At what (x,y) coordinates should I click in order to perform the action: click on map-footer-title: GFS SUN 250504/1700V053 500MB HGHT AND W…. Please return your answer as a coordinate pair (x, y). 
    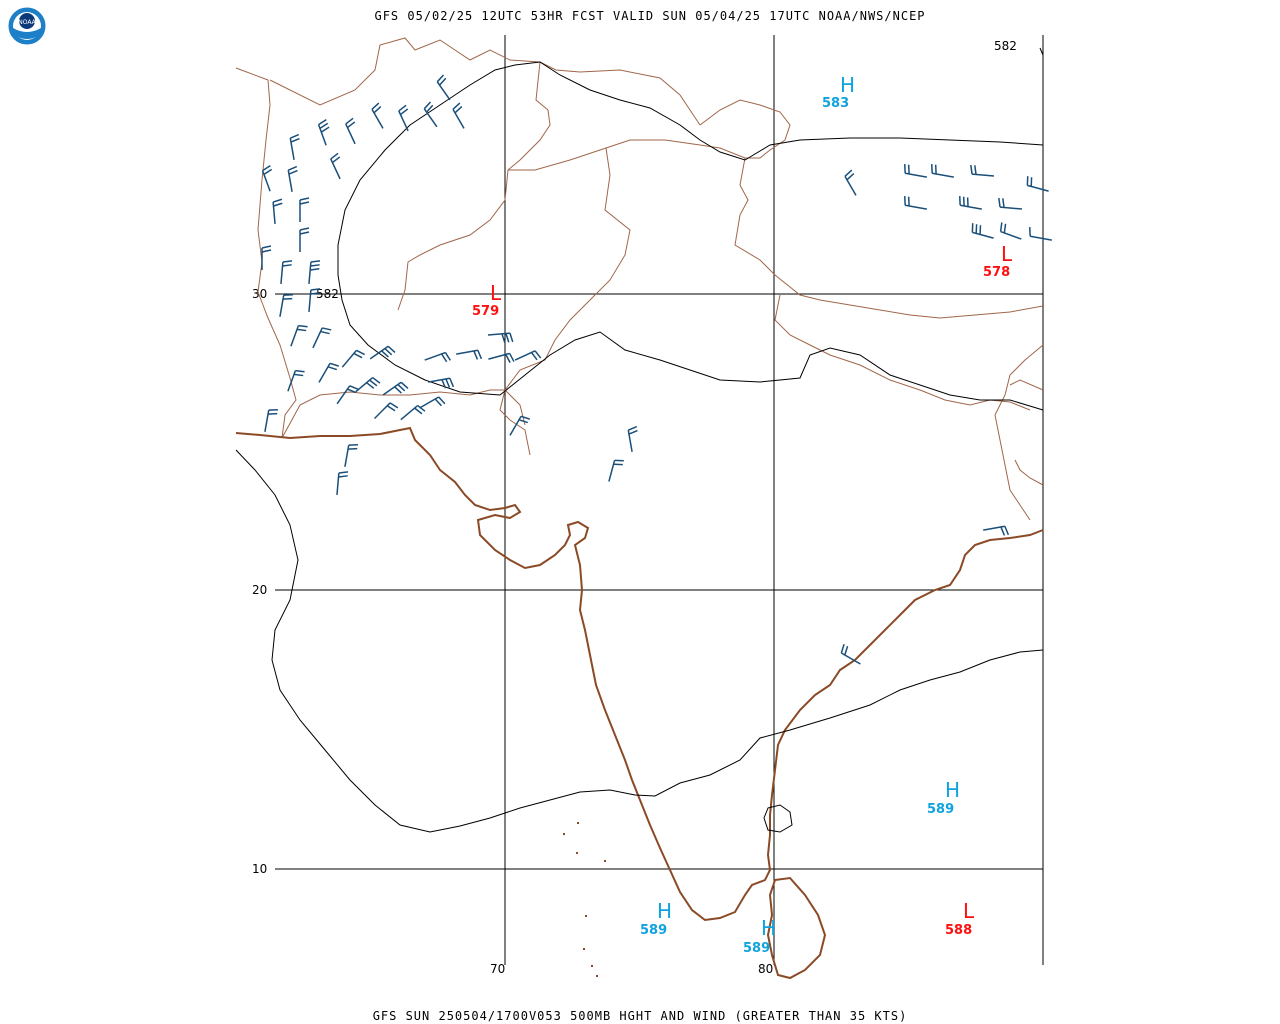
    Looking at the image, I should click on (640, 1016).